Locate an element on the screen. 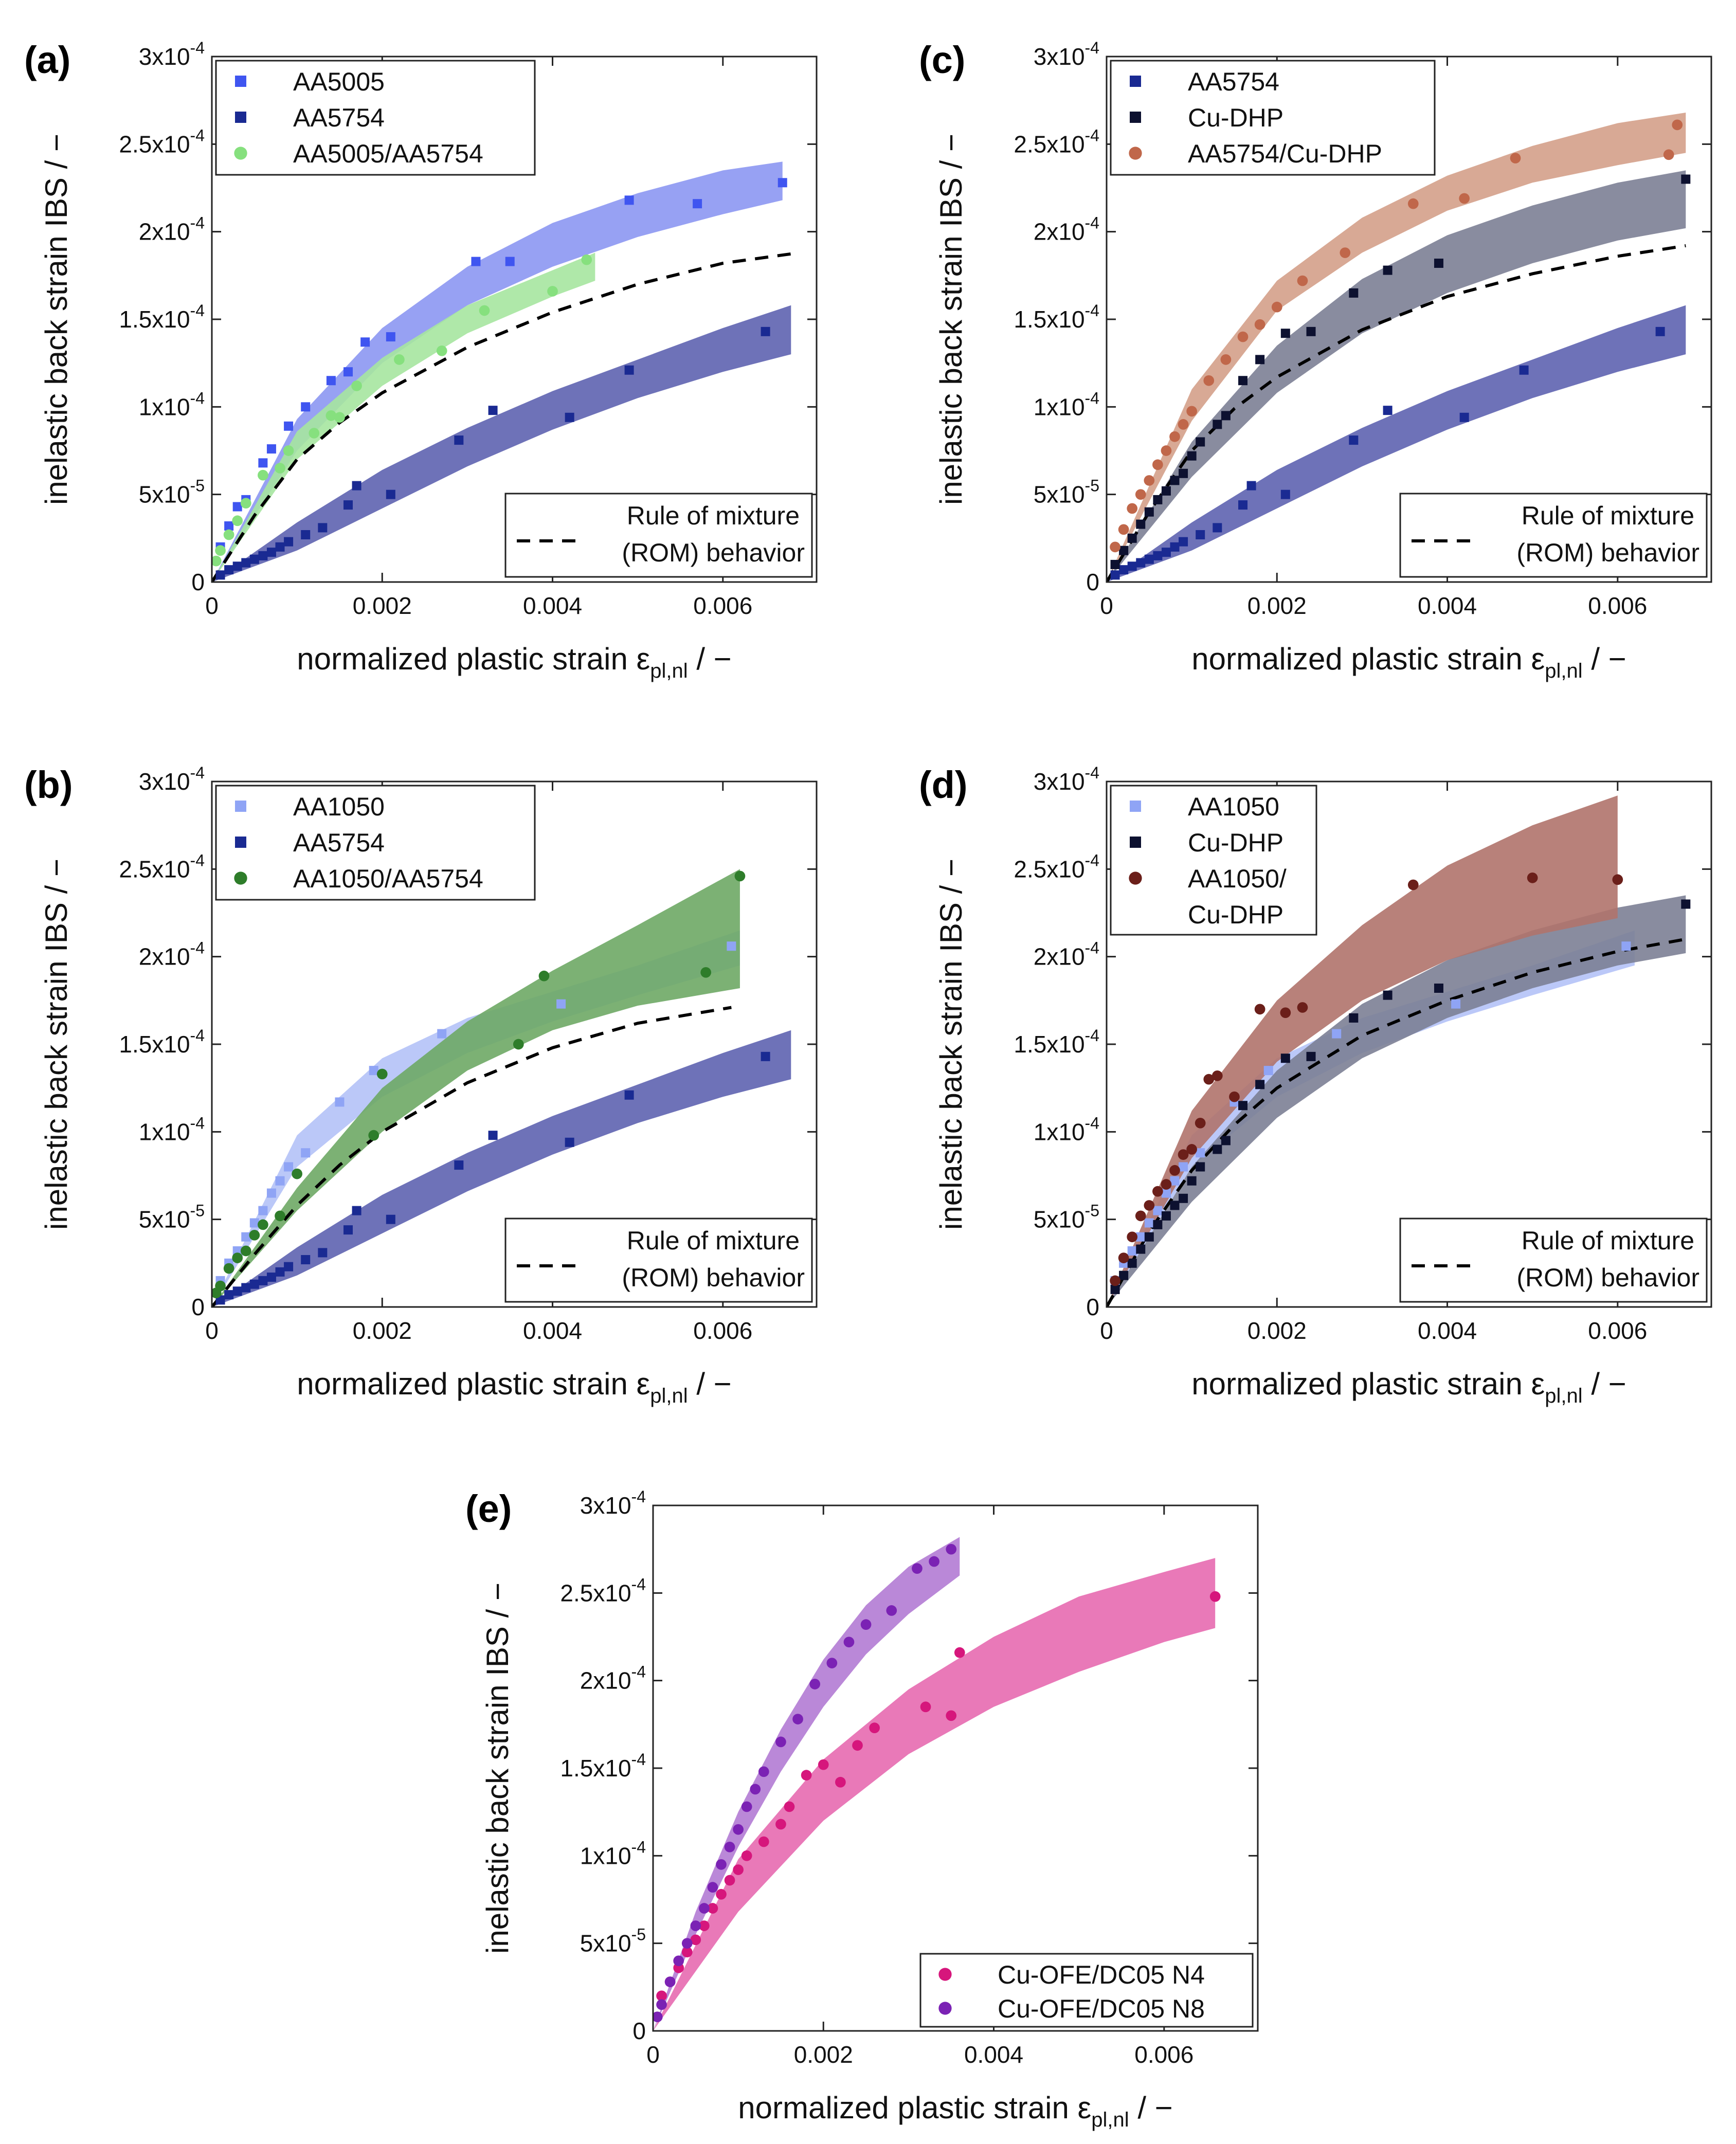 This screenshot has height=2144, width=1736. band-aa5754-cu-dhp is located at coordinates (1397, 347).